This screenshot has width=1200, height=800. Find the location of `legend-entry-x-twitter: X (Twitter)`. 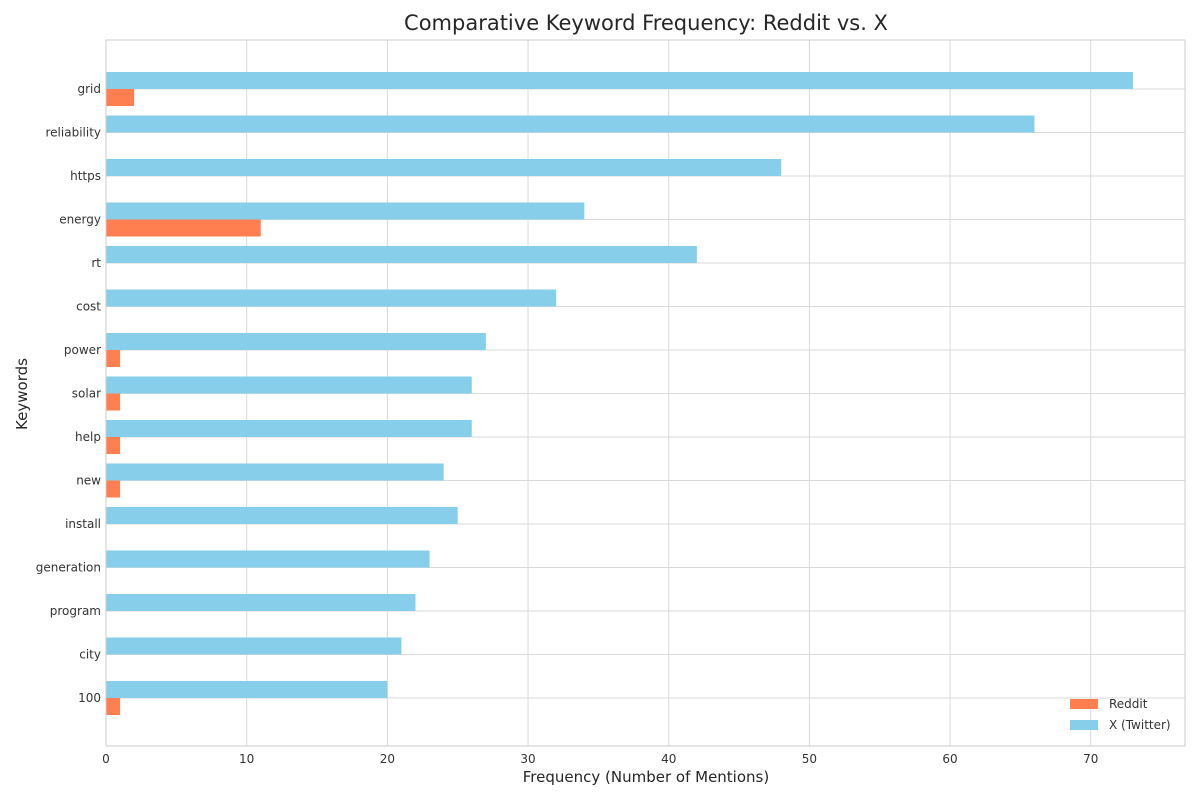

legend-entry-x-twitter: X (Twitter) is located at coordinates (1140, 725).